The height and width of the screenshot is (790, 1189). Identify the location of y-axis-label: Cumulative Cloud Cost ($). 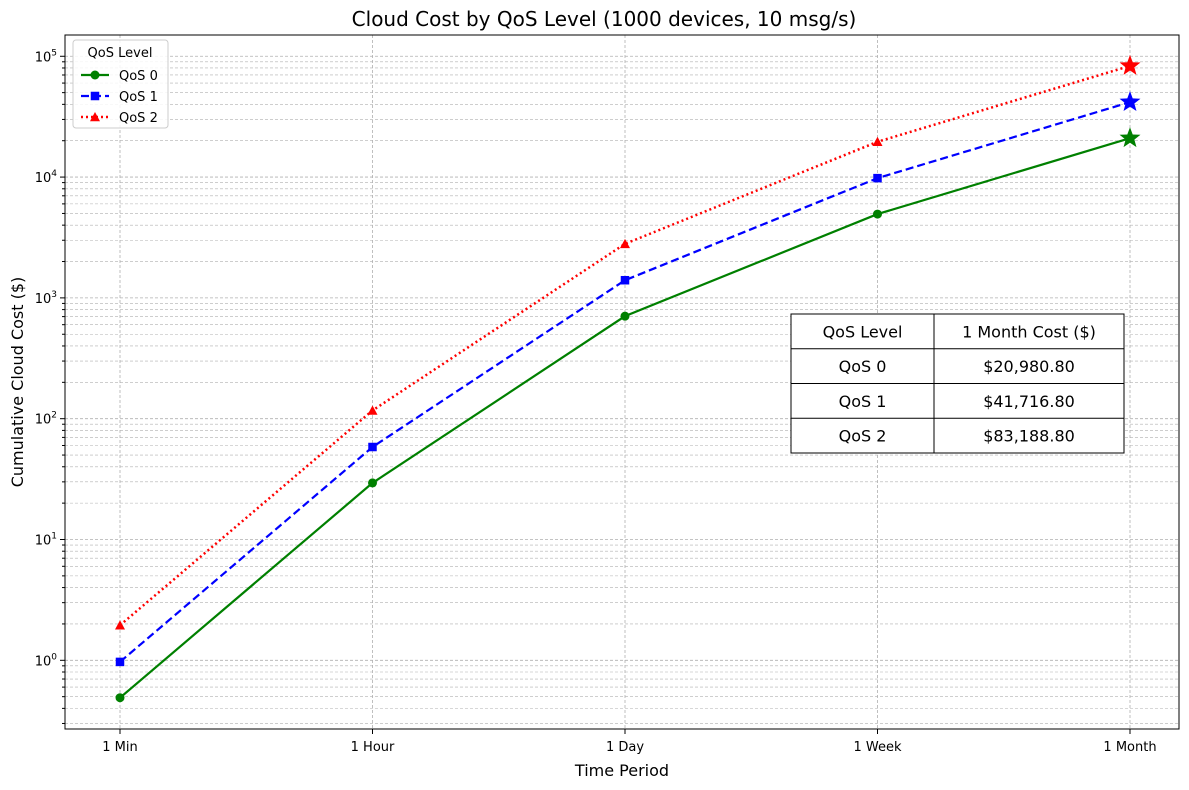
(17, 382).